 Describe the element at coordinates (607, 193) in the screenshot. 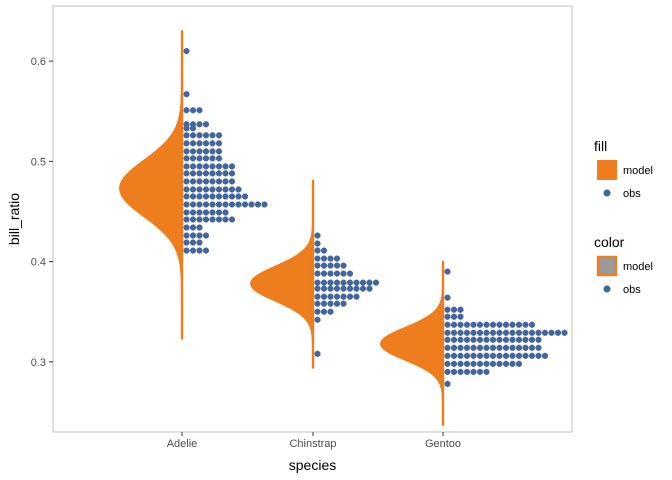

I see `legend-key-fill-obs` at that location.